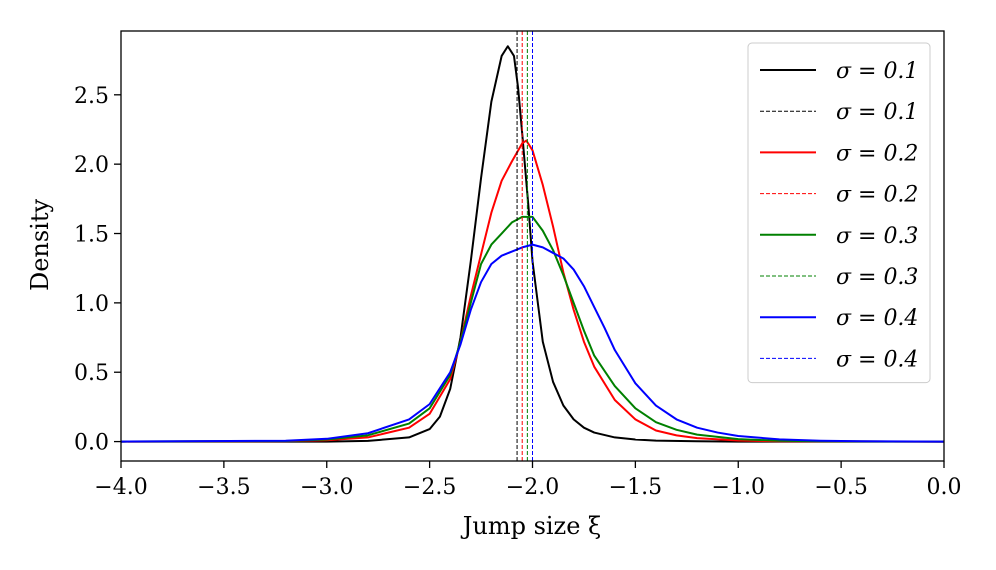 This screenshot has height=570, width=996. Describe the element at coordinates (877, 318) in the screenshot. I see `legend-label-7: σ = 0.4` at that location.